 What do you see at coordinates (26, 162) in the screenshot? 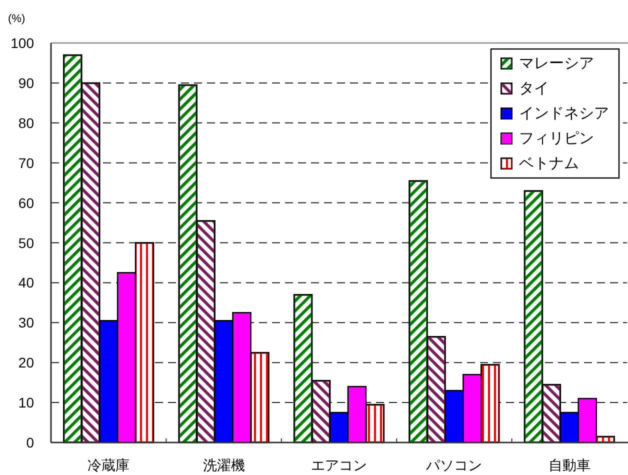
I see `y-tick-label: 70` at bounding box center [26, 162].